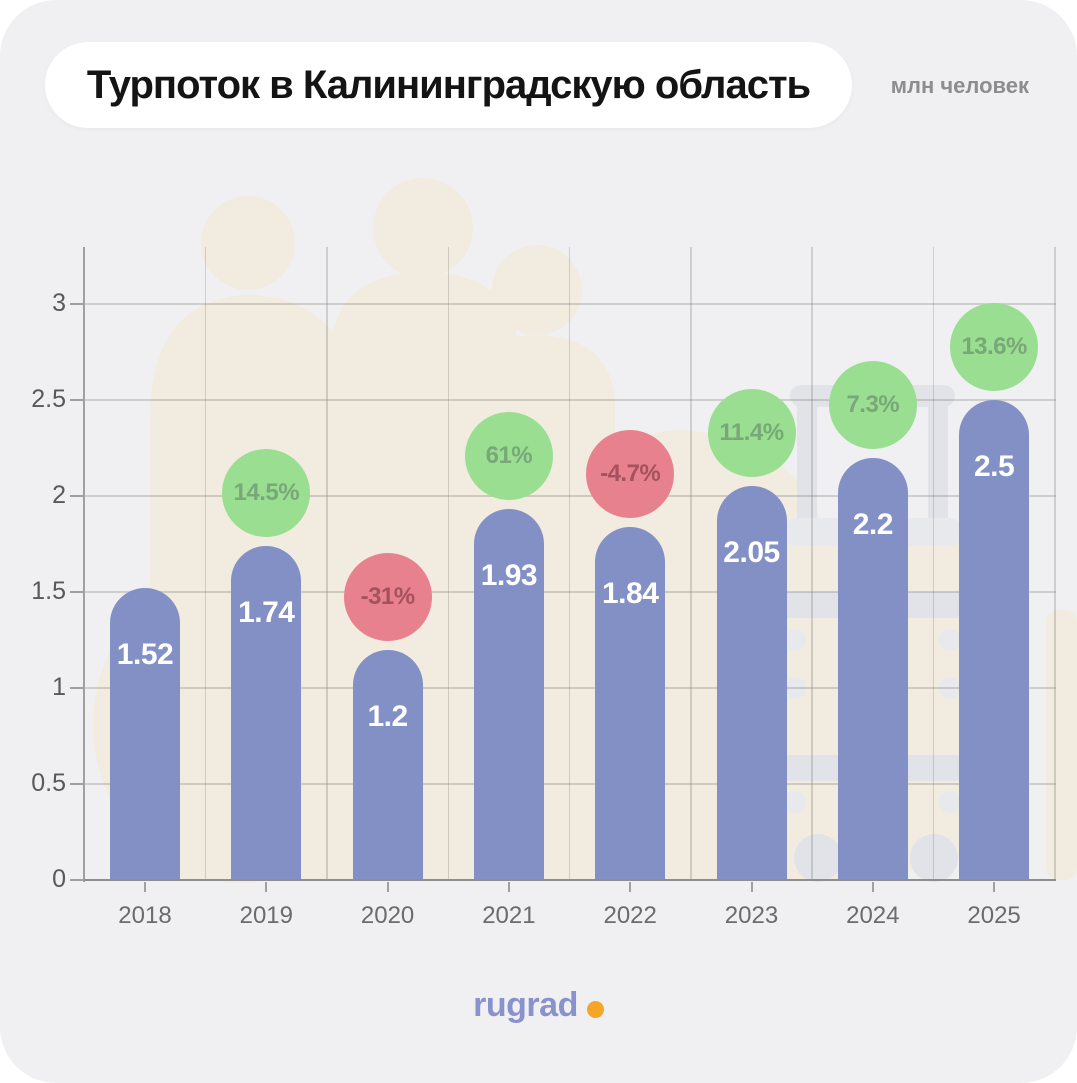  Describe the element at coordinates (751, 433) in the screenshot. I see `change-badge: 11.4%` at that location.